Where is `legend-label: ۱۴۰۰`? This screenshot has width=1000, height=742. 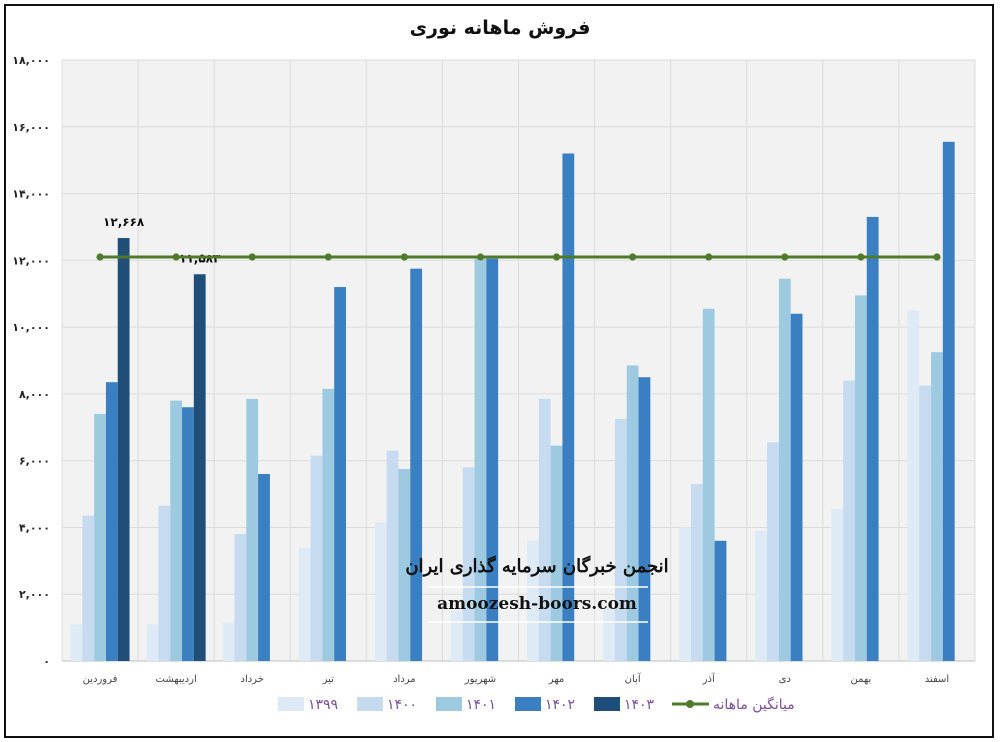 legend-label: ۱۴۰۰ is located at coordinates (402, 705).